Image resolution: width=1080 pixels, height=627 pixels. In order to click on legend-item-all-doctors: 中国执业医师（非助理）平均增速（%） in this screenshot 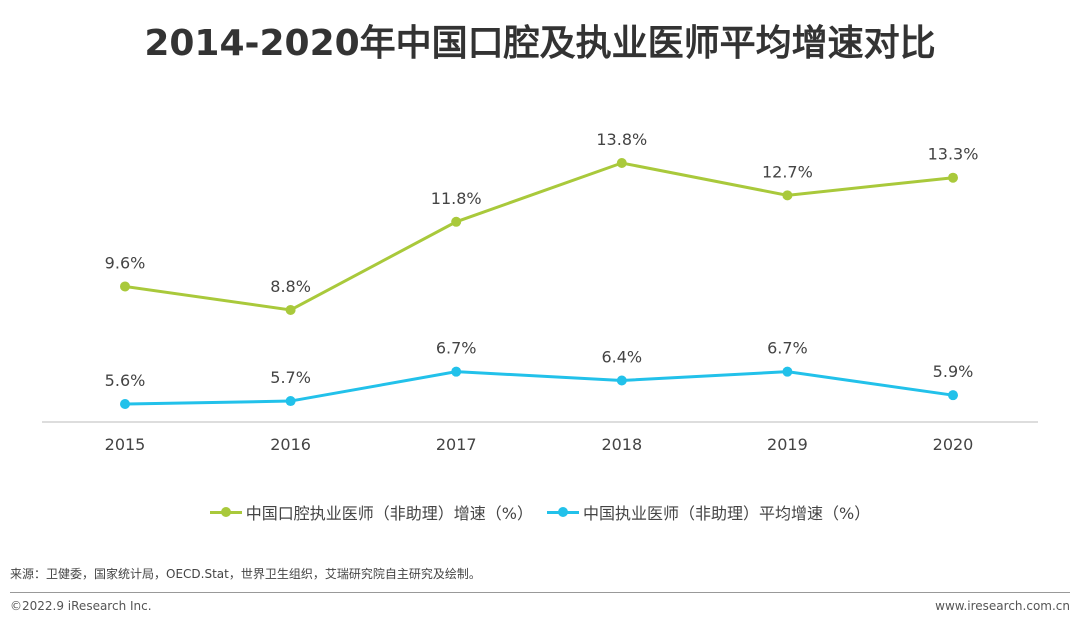, I will do `click(708, 512)`.